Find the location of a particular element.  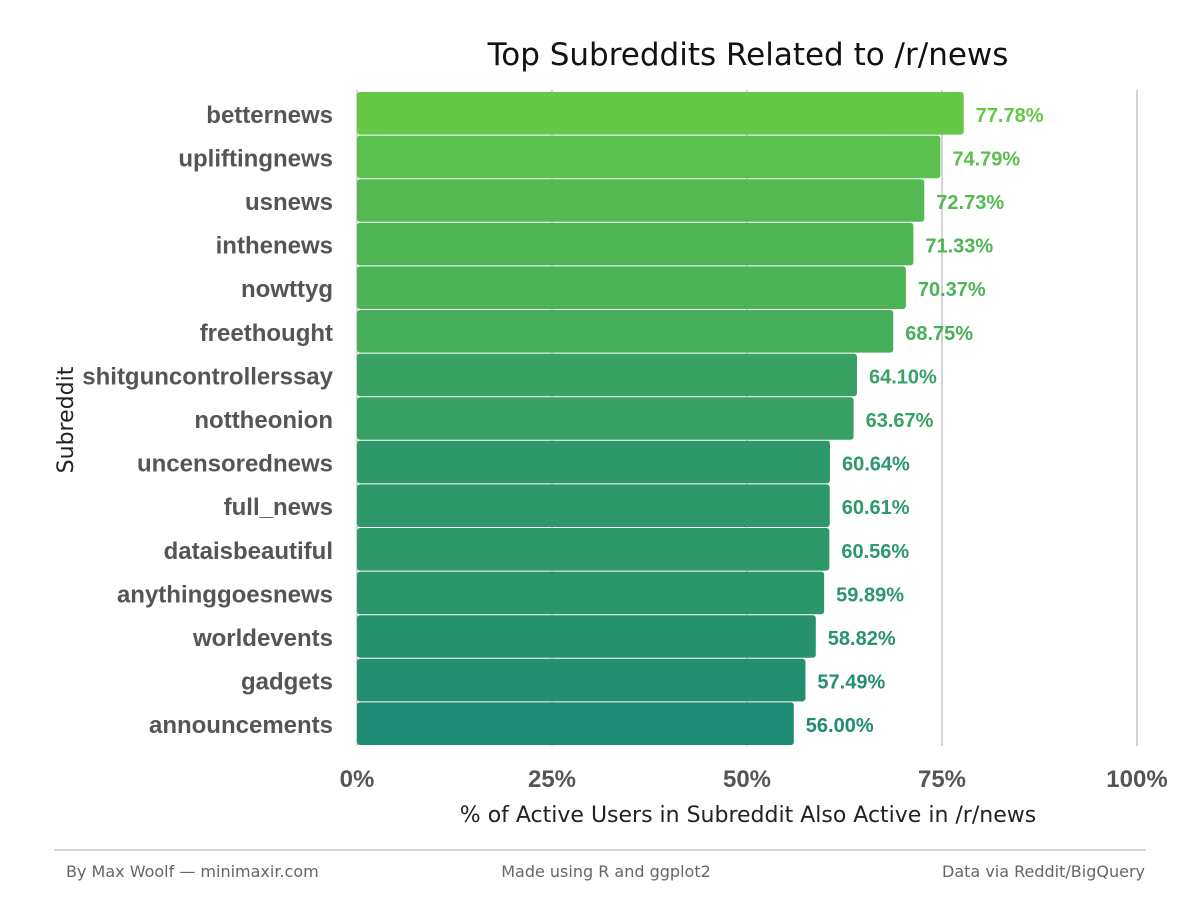

category-label: full_news is located at coordinates (278, 507).